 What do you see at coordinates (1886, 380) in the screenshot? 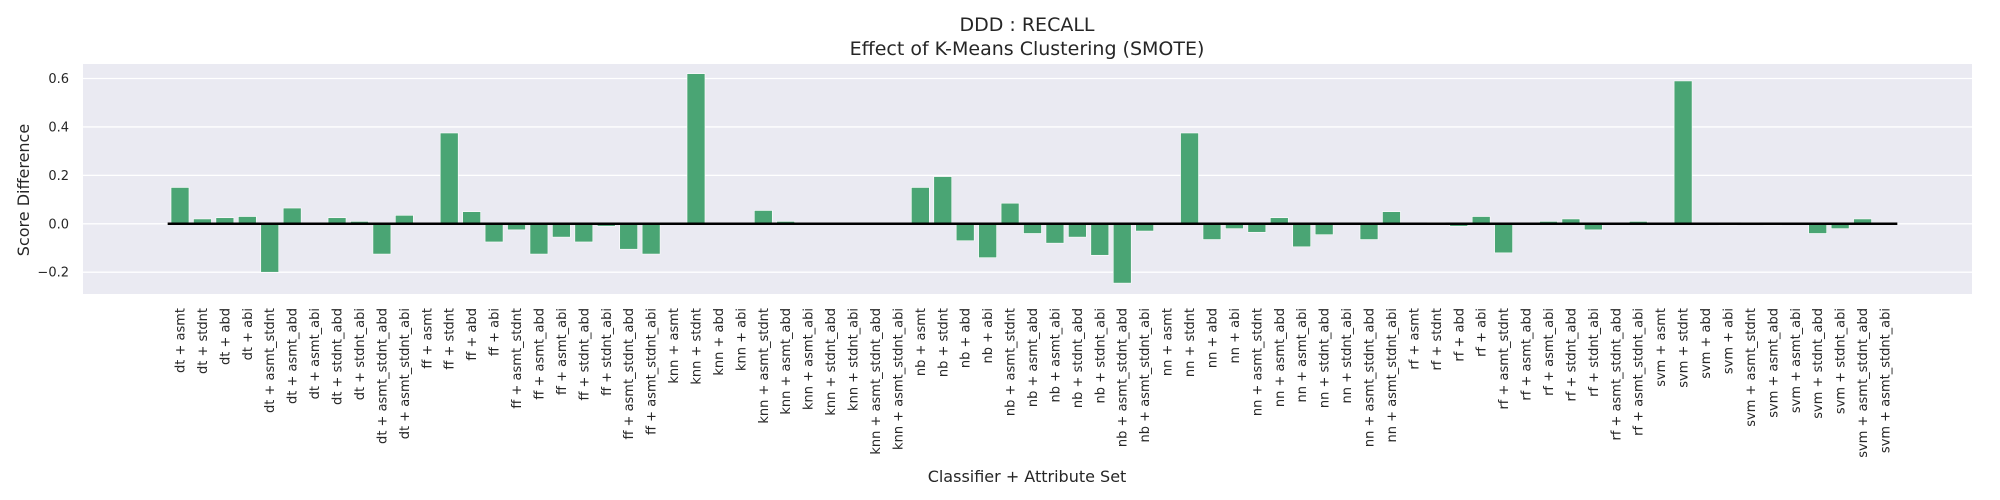
I see `x-tick-label: svm + asmt_stdnt_abi` at bounding box center [1886, 380].